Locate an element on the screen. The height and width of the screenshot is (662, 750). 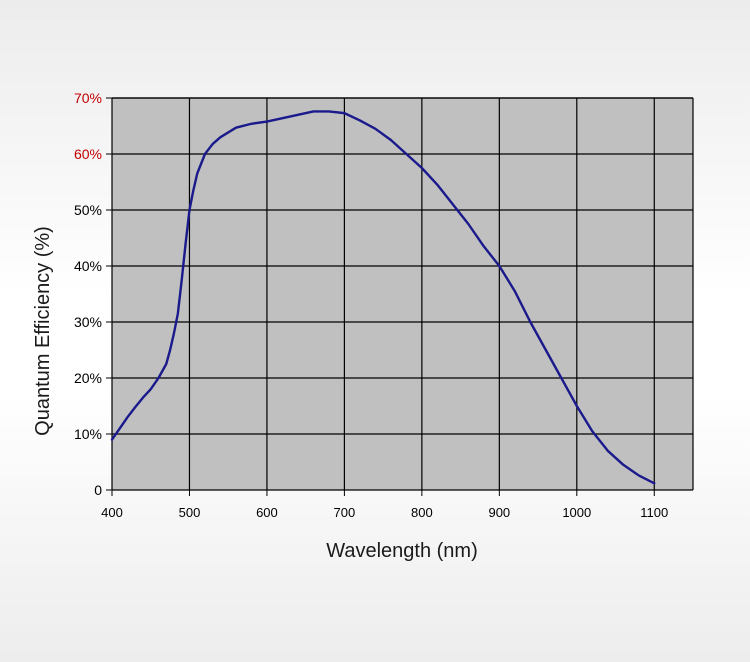
y-tick-label: 50% is located at coordinates (88, 210).